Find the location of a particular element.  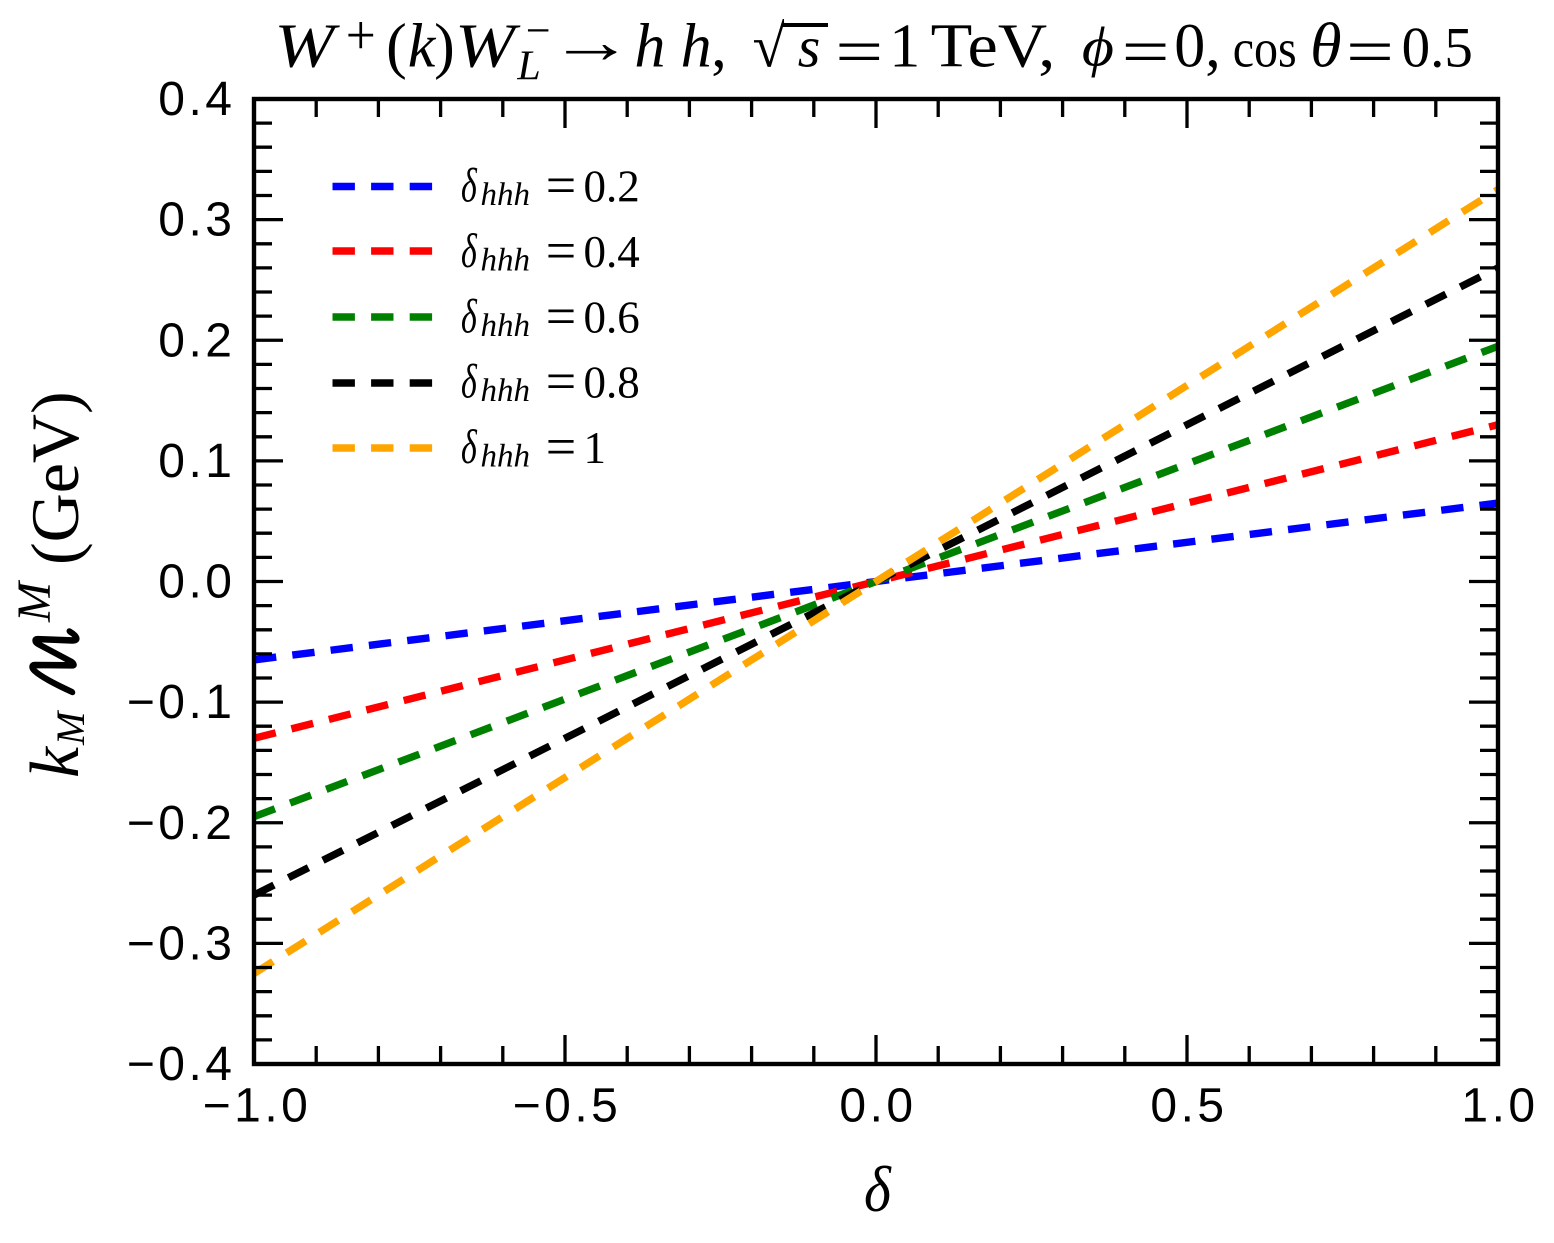

svg-text: θ is located at coordinates (1325, 45).